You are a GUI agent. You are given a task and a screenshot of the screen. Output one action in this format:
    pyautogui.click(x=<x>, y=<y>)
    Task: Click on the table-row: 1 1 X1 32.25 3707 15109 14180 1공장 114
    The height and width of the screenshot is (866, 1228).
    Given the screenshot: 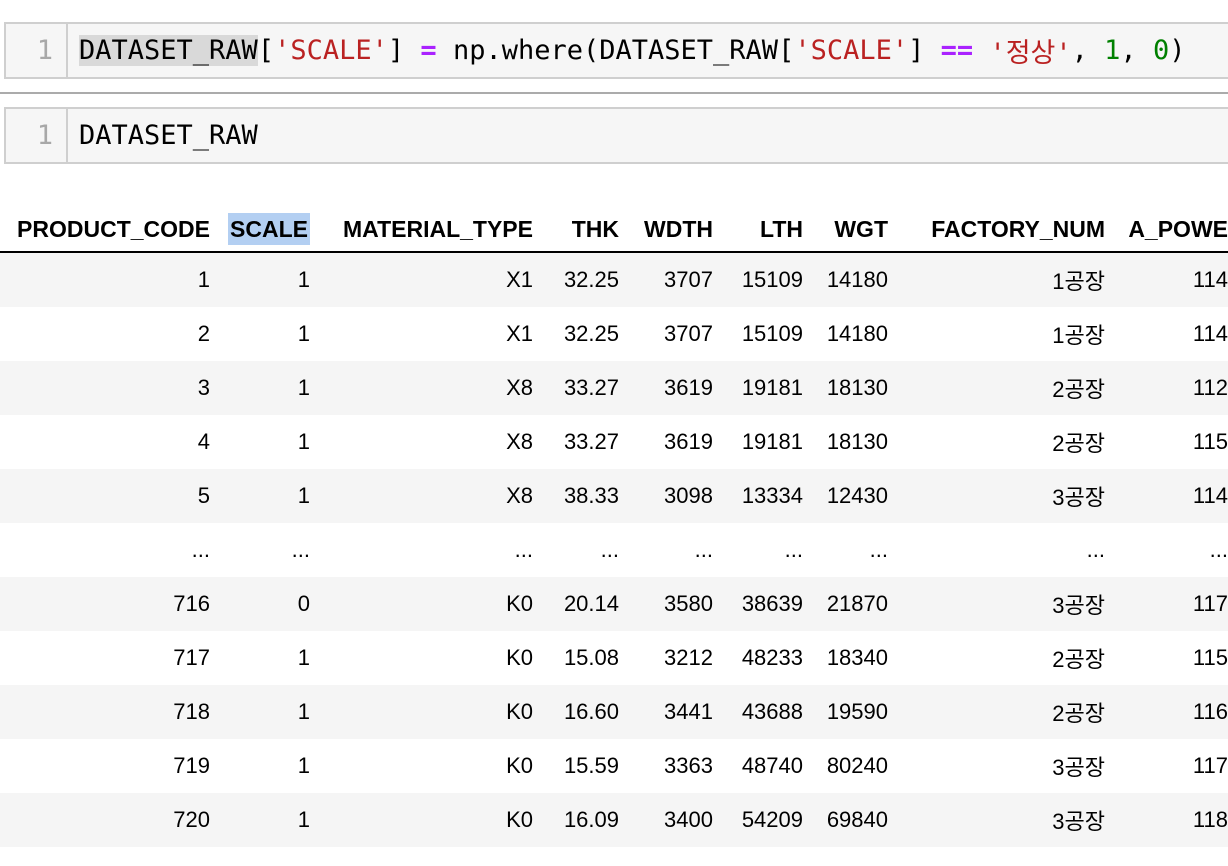 What is the action you would take?
    pyautogui.click(x=614, y=279)
    